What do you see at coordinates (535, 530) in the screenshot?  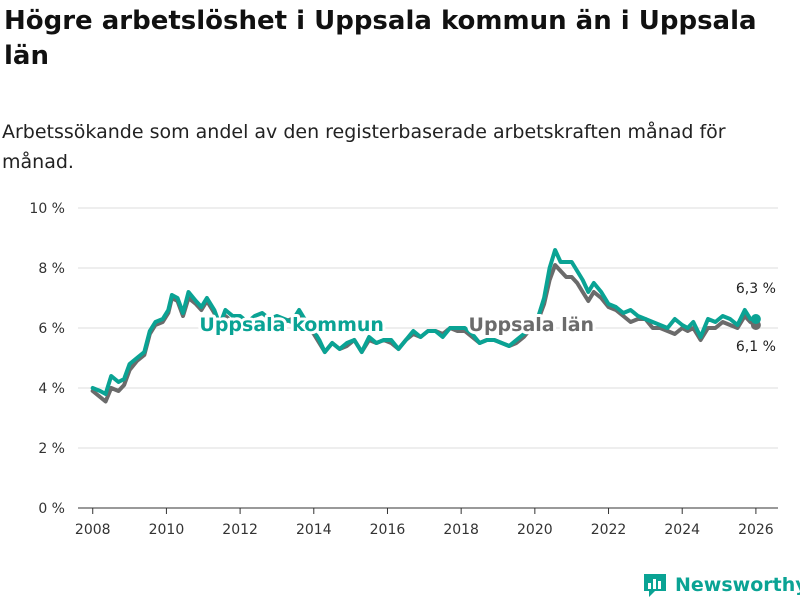 I see `x-tick-label: 2020` at bounding box center [535, 530].